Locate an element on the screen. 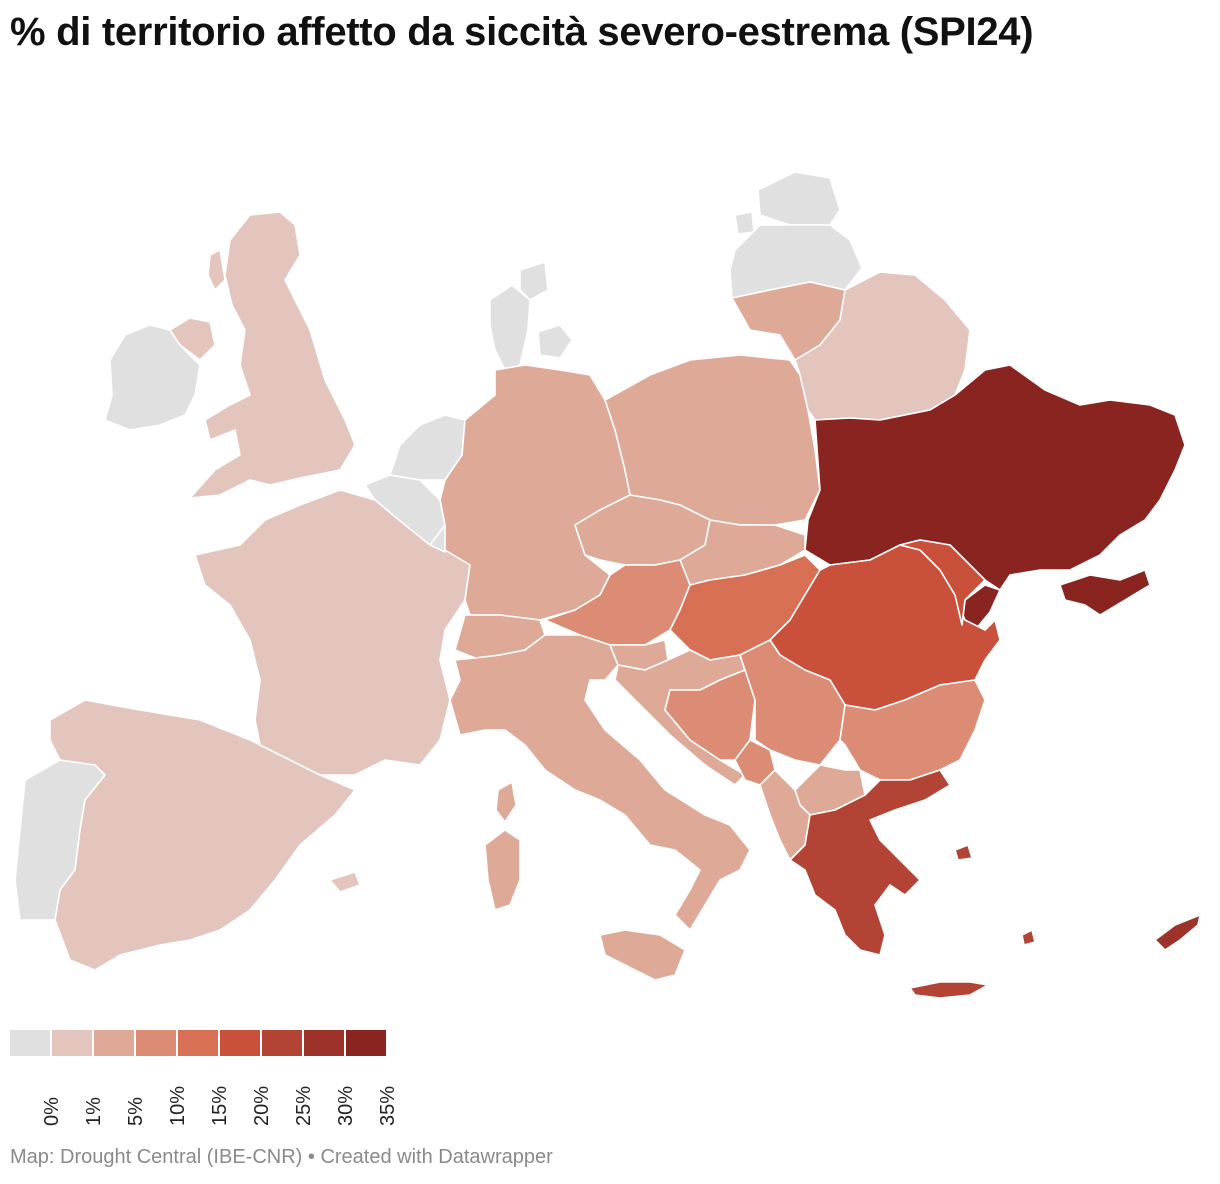 The width and height of the screenshot is (1220, 1184). region-crimea is located at coordinates (1105, 592).